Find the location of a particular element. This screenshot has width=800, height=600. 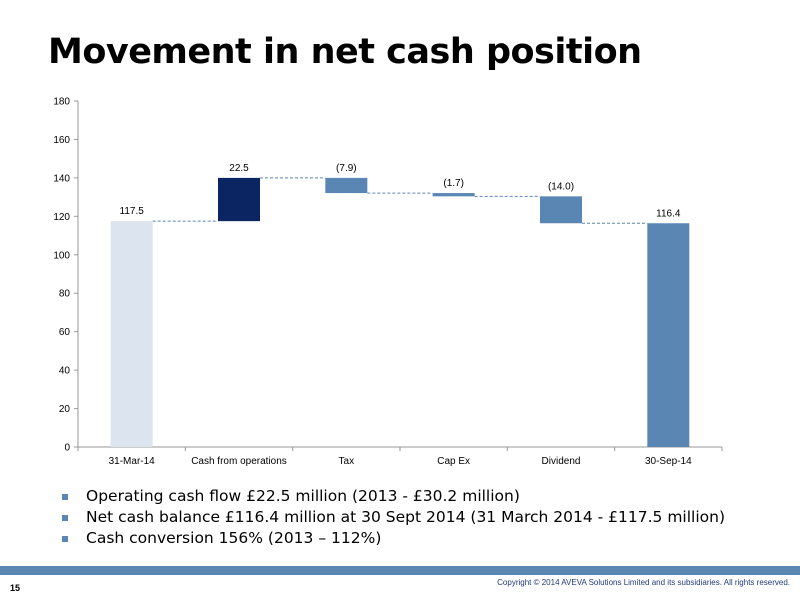

y-tick-label: 0 is located at coordinates (67, 448).